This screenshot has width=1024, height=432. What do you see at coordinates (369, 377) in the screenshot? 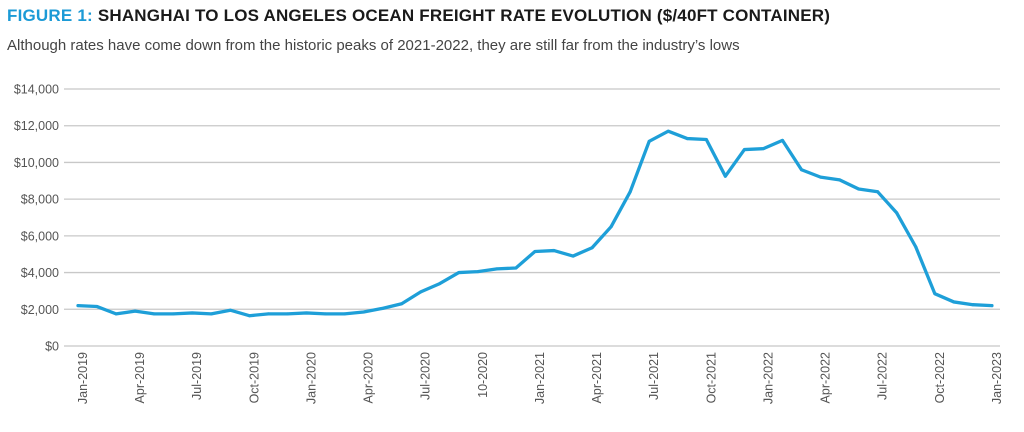
I see `x-tick-label: Apr-2020` at bounding box center [369, 377].